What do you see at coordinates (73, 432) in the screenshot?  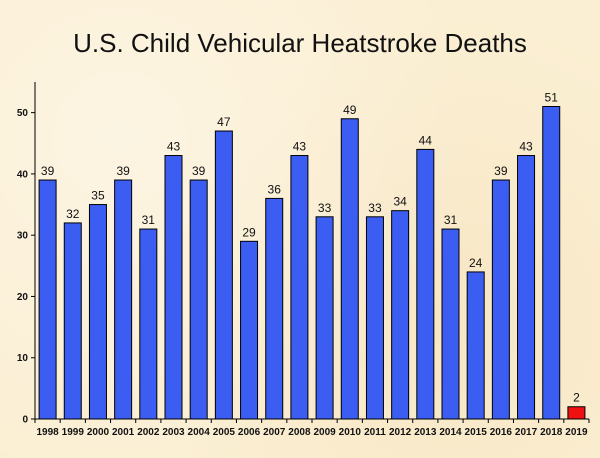 I see `x-tick-label: 1999` at bounding box center [73, 432].